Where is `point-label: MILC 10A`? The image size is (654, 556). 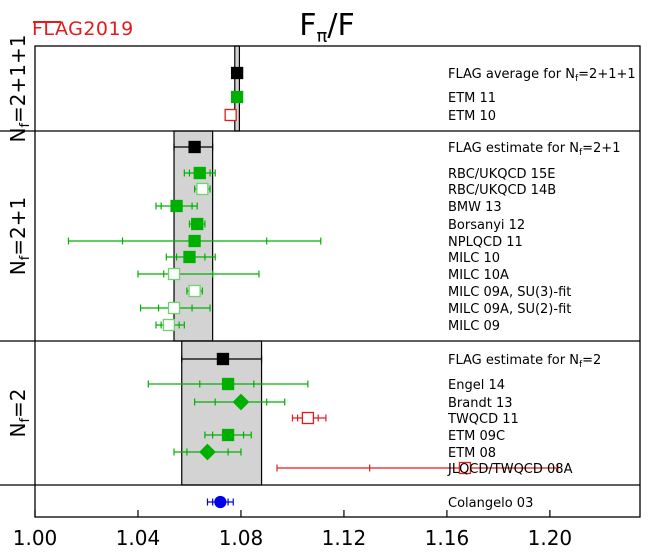
point-label: MILC 10A is located at coordinates (478, 275).